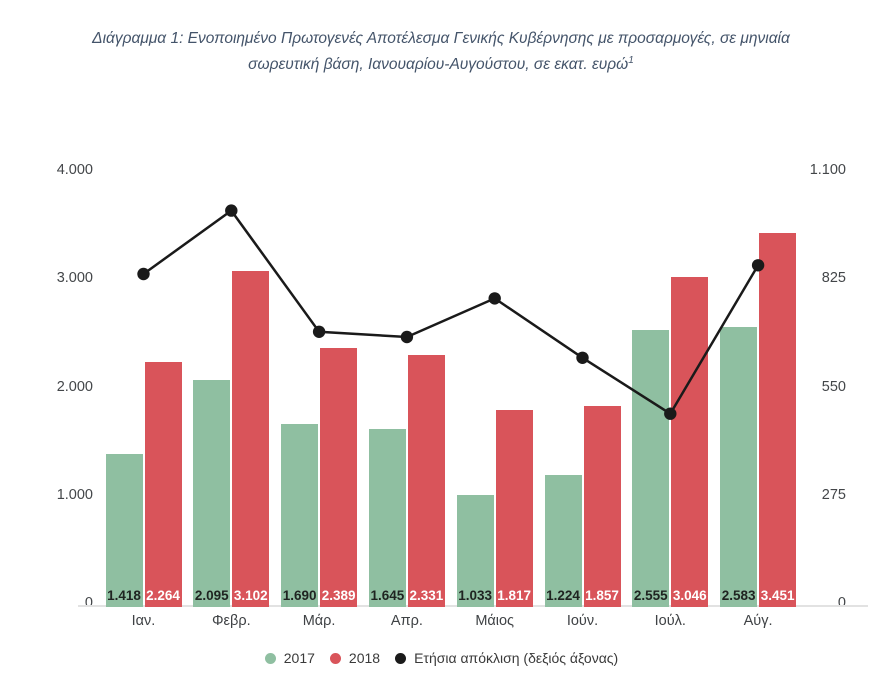  What do you see at coordinates (494, 298) in the screenshot?
I see `deviation-point-Μάιος` at bounding box center [494, 298].